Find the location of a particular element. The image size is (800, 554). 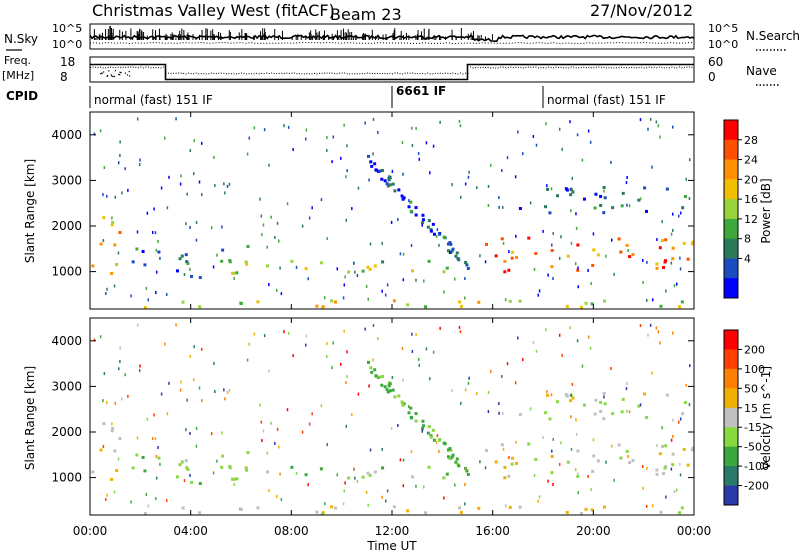

velocity-colorbar-tick-label: 15 is located at coordinates (751, 408).